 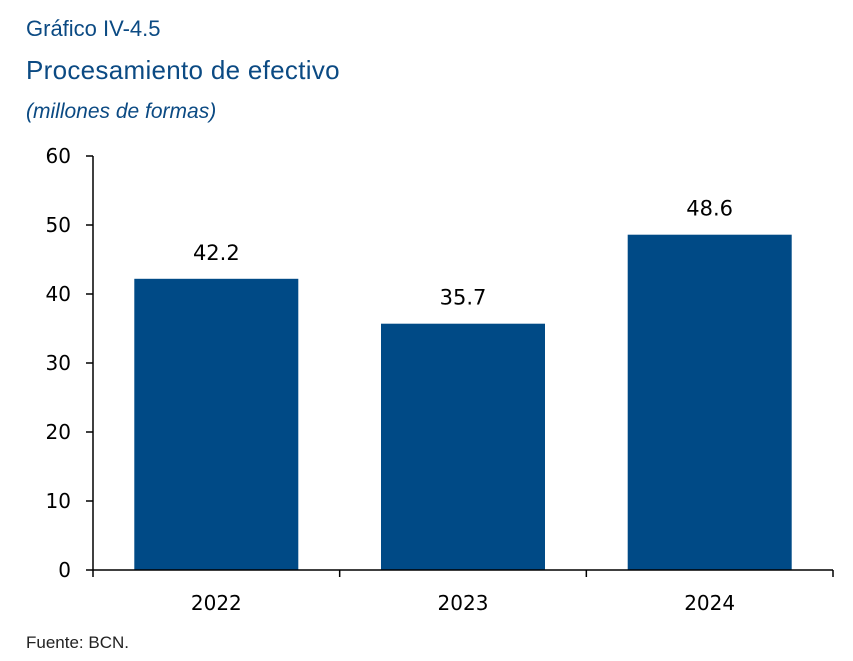 I want to click on chart-kicker: Gráfico IV-4.5, so click(x=93, y=28).